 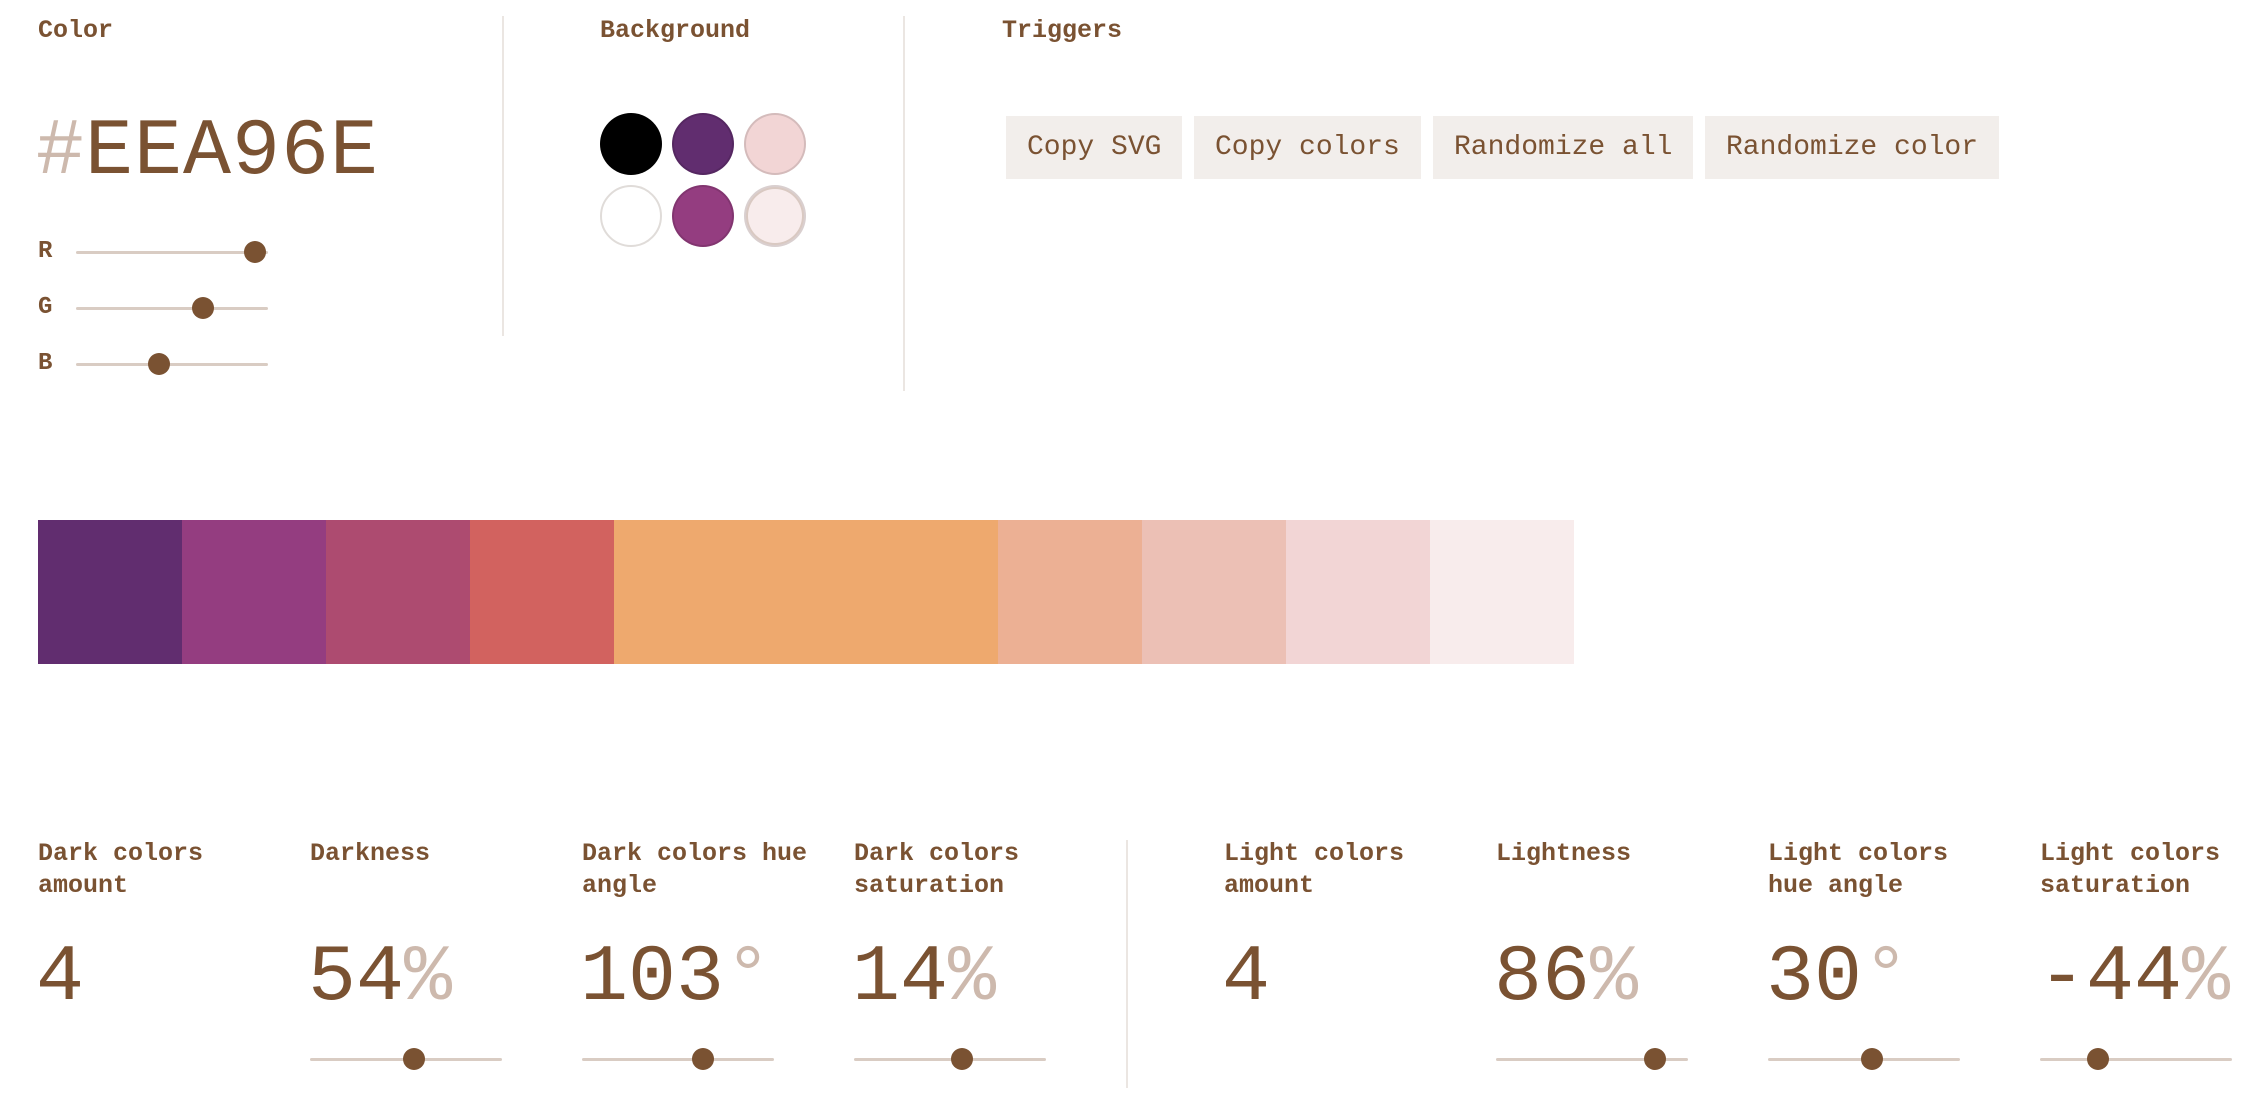 I want to click on light-hue-slider-thumb, so click(x=1871, y=1059).